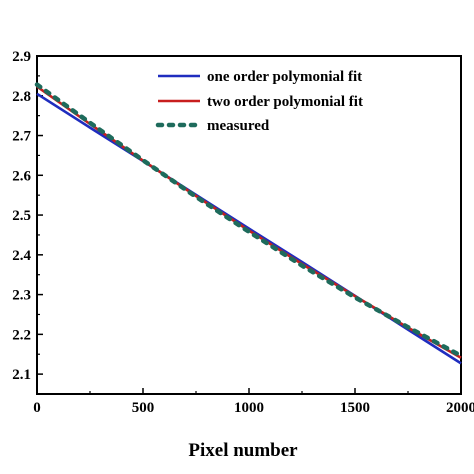  What do you see at coordinates (284, 77) in the screenshot?
I see `legend-label-1: one order polymonial fit` at bounding box center [284, 77].